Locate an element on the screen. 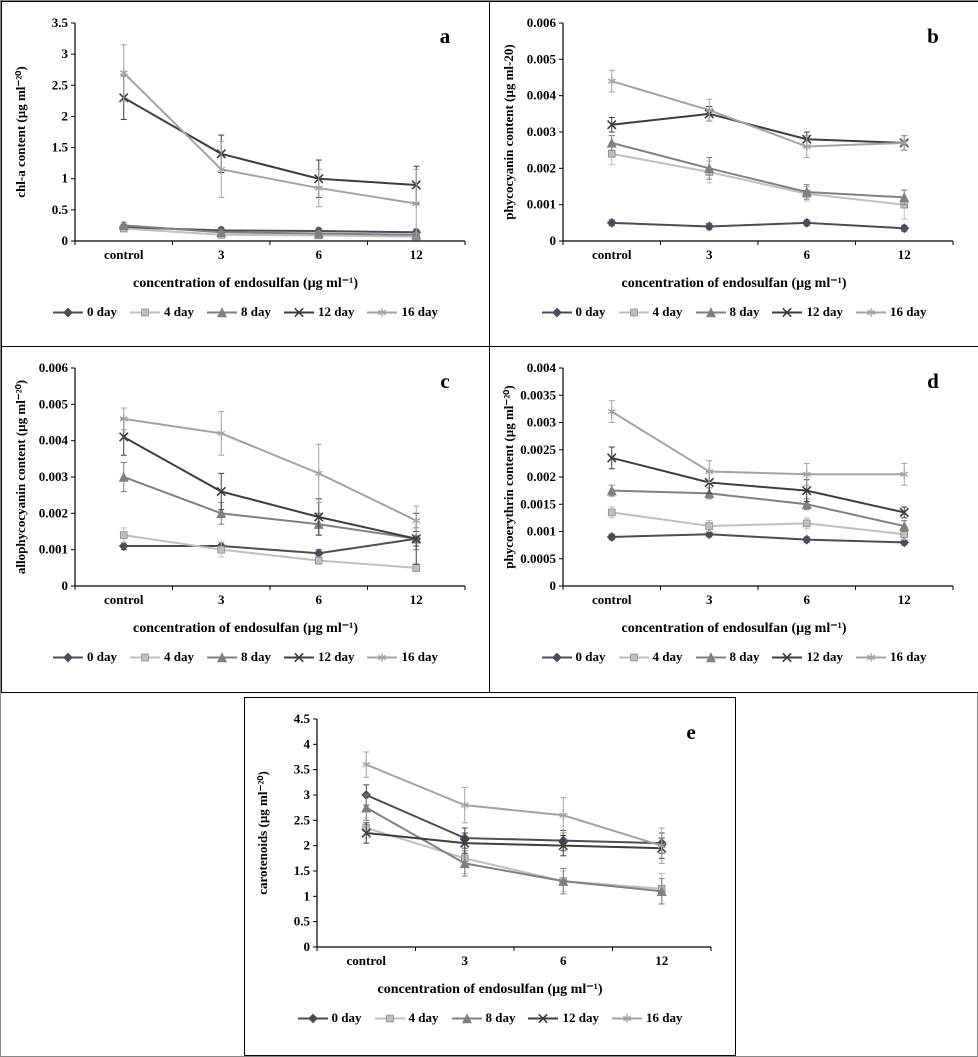 Image resolution: width=978 pixels, height=1057 pixels. panel-letter-c: c is located at coordinates (444, 381).